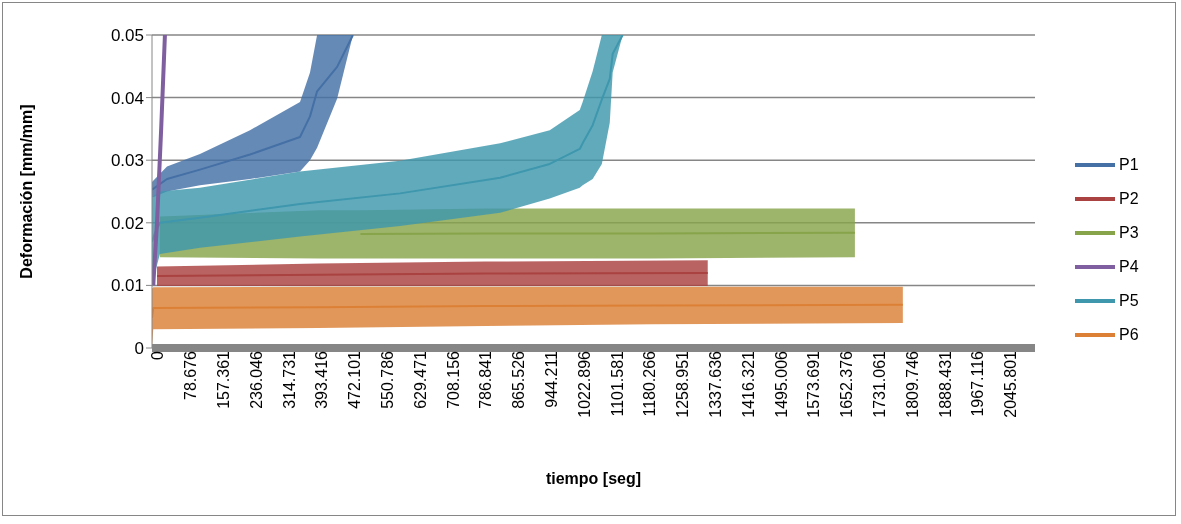 Image resolution: width=1181 pixels, height=524 pixels. I want to click on x-tick-label: 1495.006, so click(781, 384).